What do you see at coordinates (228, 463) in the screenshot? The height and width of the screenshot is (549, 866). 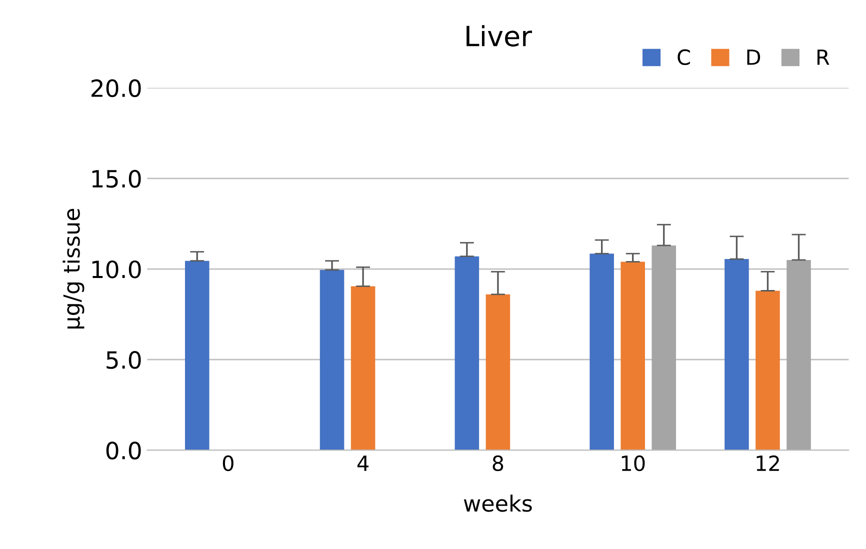 I see `x-tick-label: 0` at bounding box center [228, 463].